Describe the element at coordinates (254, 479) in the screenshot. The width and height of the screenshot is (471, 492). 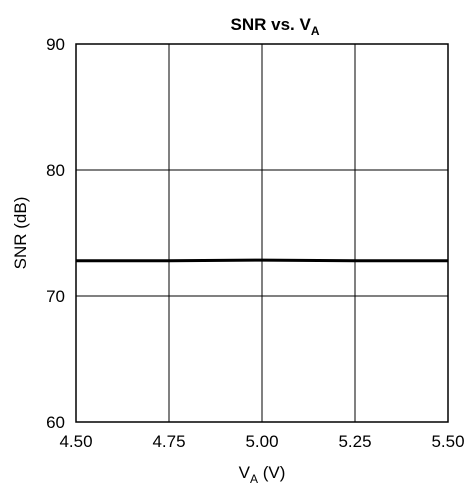
I see `x-axis-label-subscript: A` at that location.